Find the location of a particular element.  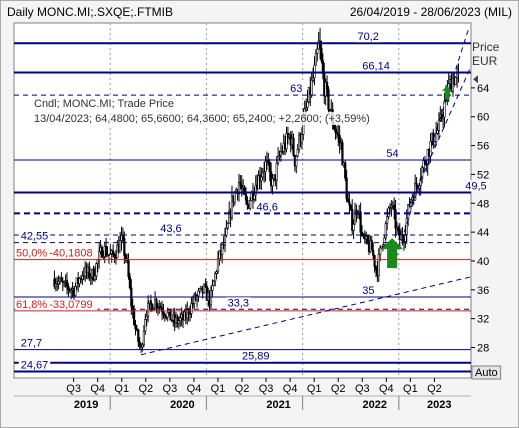

level-label: 42,55 is located at coordinates (35, 237).